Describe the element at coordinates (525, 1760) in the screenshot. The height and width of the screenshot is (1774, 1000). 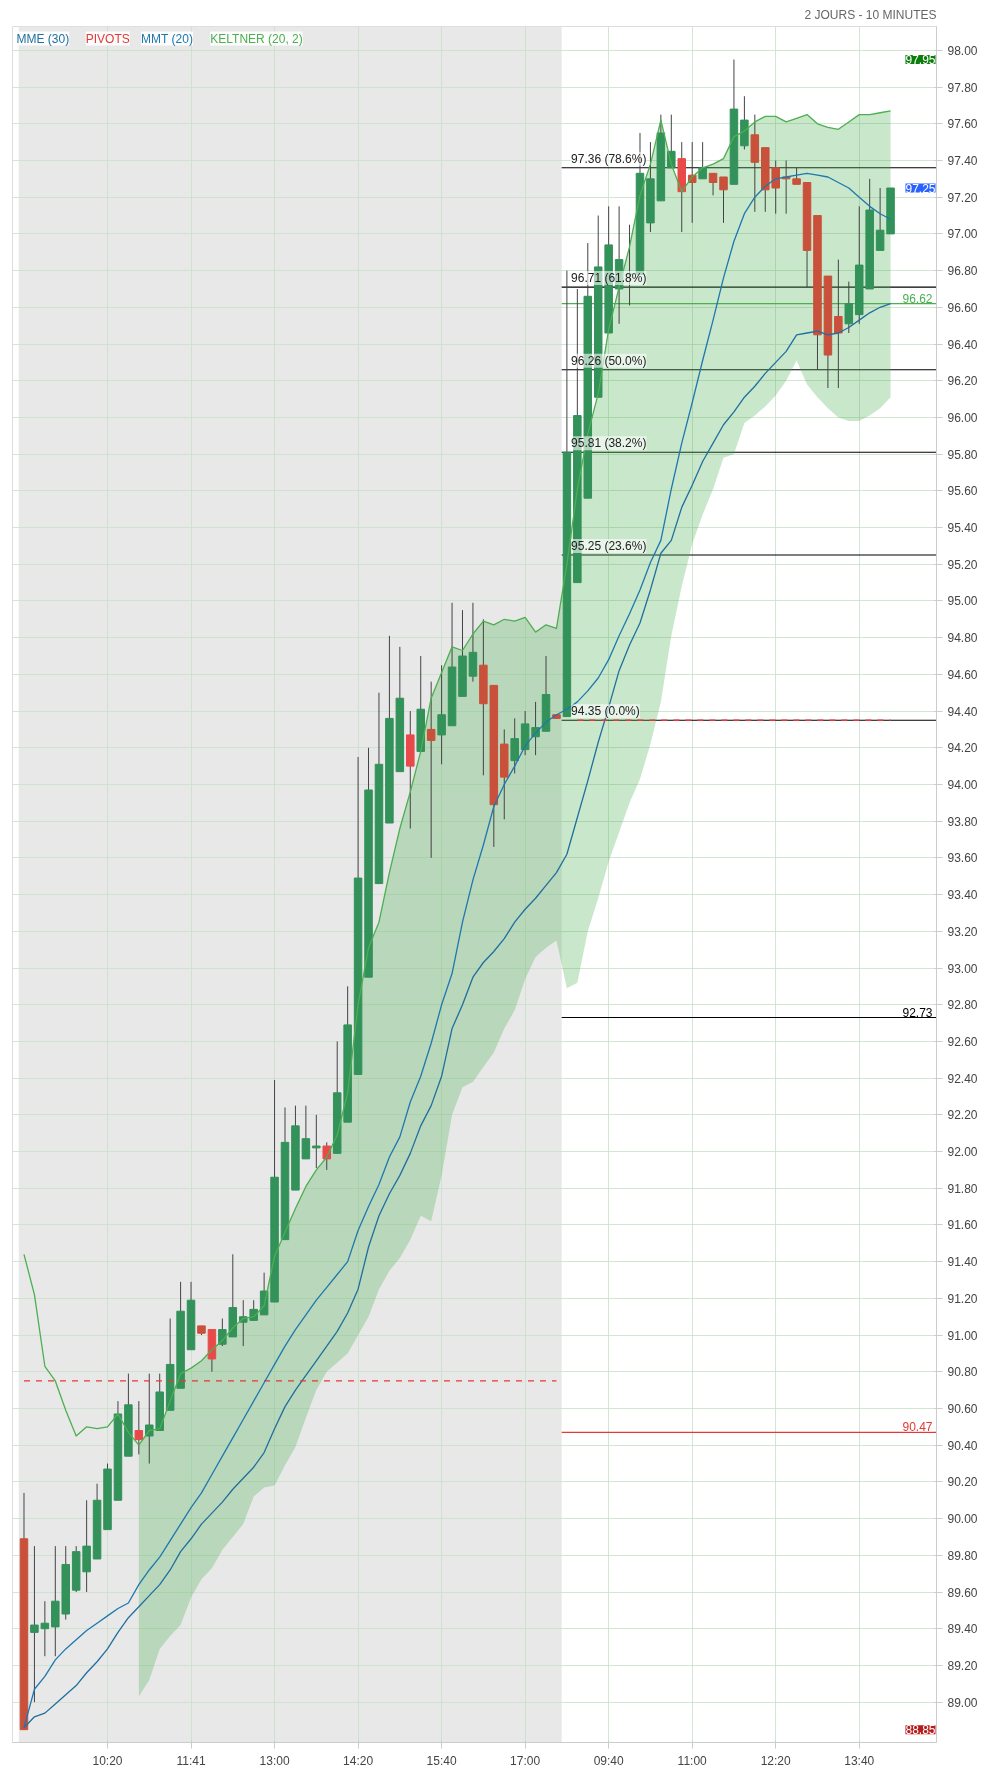
I see `x-tick-label: 17:00` at that location.